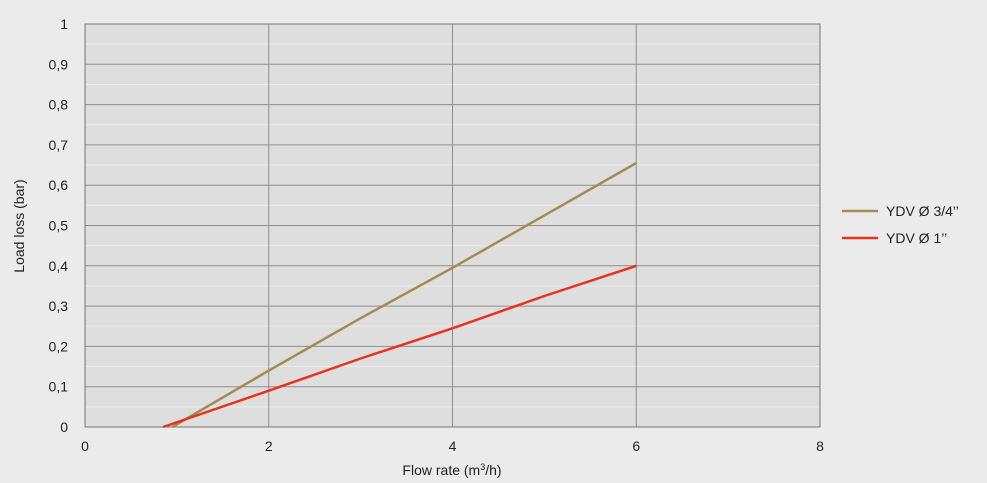 The image size is (987, 483). What do you see at coordinates (820, 446) in the screenshot?
I see `x-tick-label: 8` at bounding box center [820, 446].